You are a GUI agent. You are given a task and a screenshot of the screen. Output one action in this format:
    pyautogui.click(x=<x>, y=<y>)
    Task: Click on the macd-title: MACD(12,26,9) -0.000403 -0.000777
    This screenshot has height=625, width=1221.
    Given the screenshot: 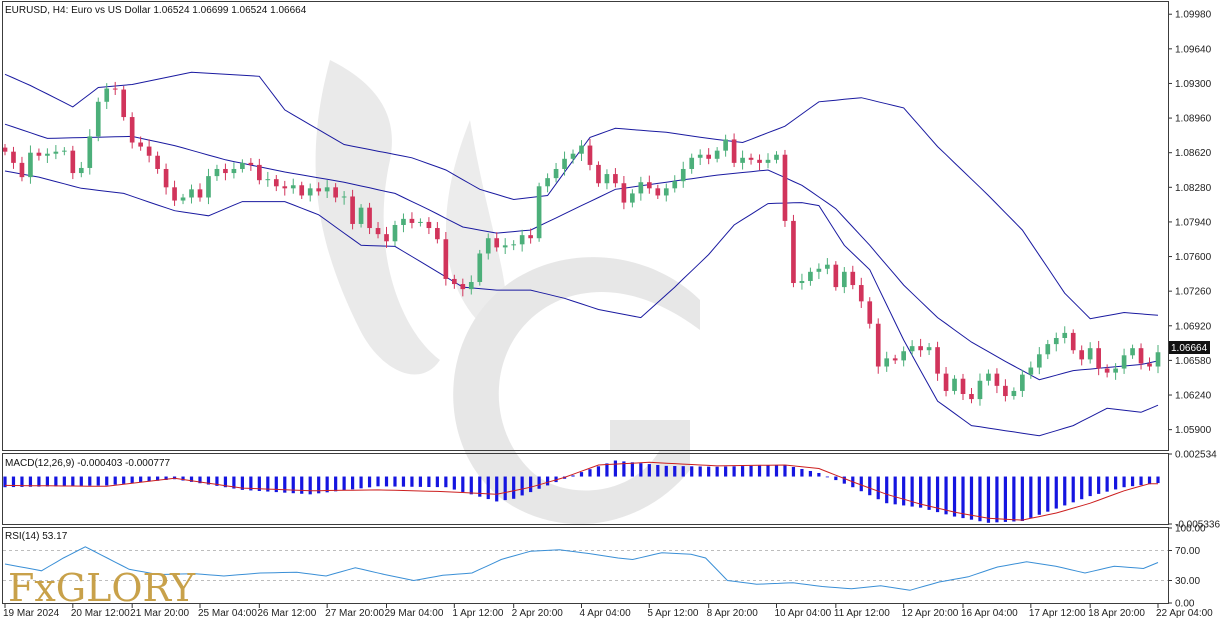 What is the action you would take?
    pyautogui.click(x=88, y=463)
    